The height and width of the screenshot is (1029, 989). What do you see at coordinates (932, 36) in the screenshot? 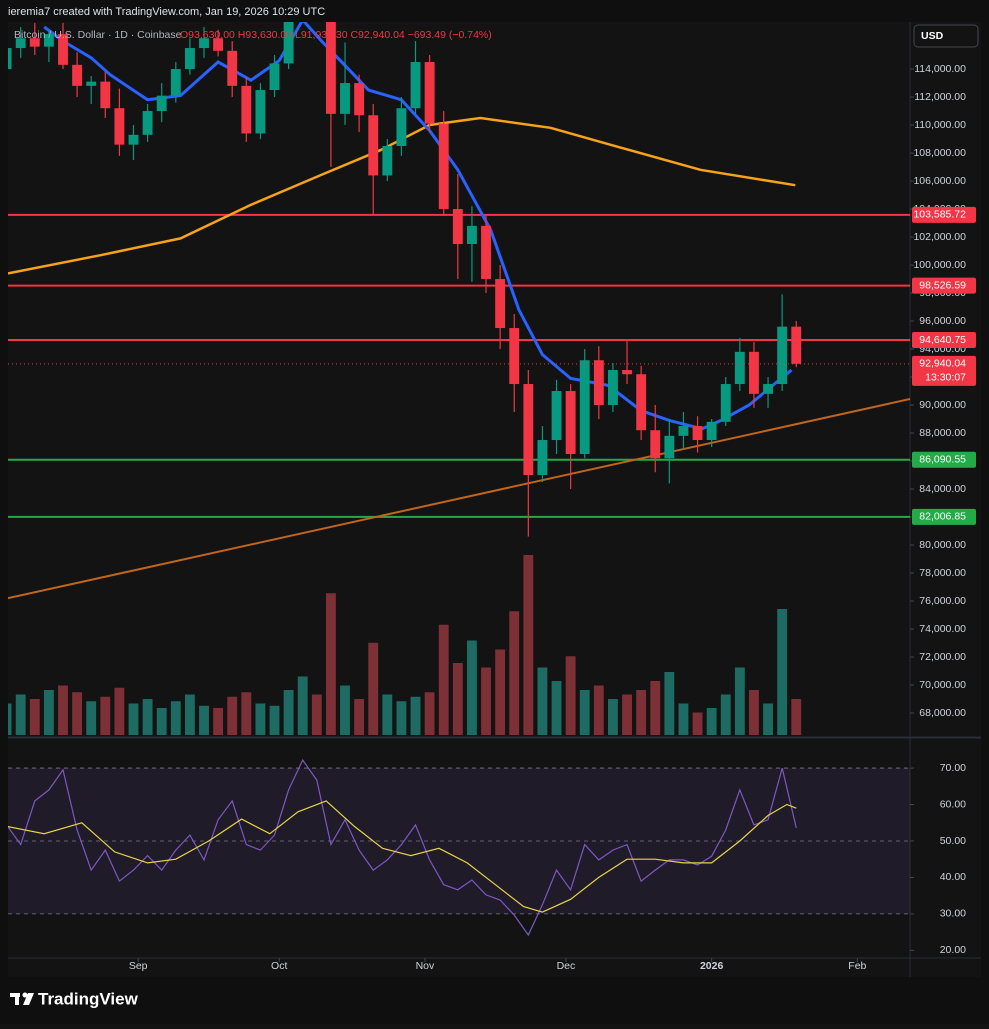
I see `currency: USD` at bounding box center [932, 36].